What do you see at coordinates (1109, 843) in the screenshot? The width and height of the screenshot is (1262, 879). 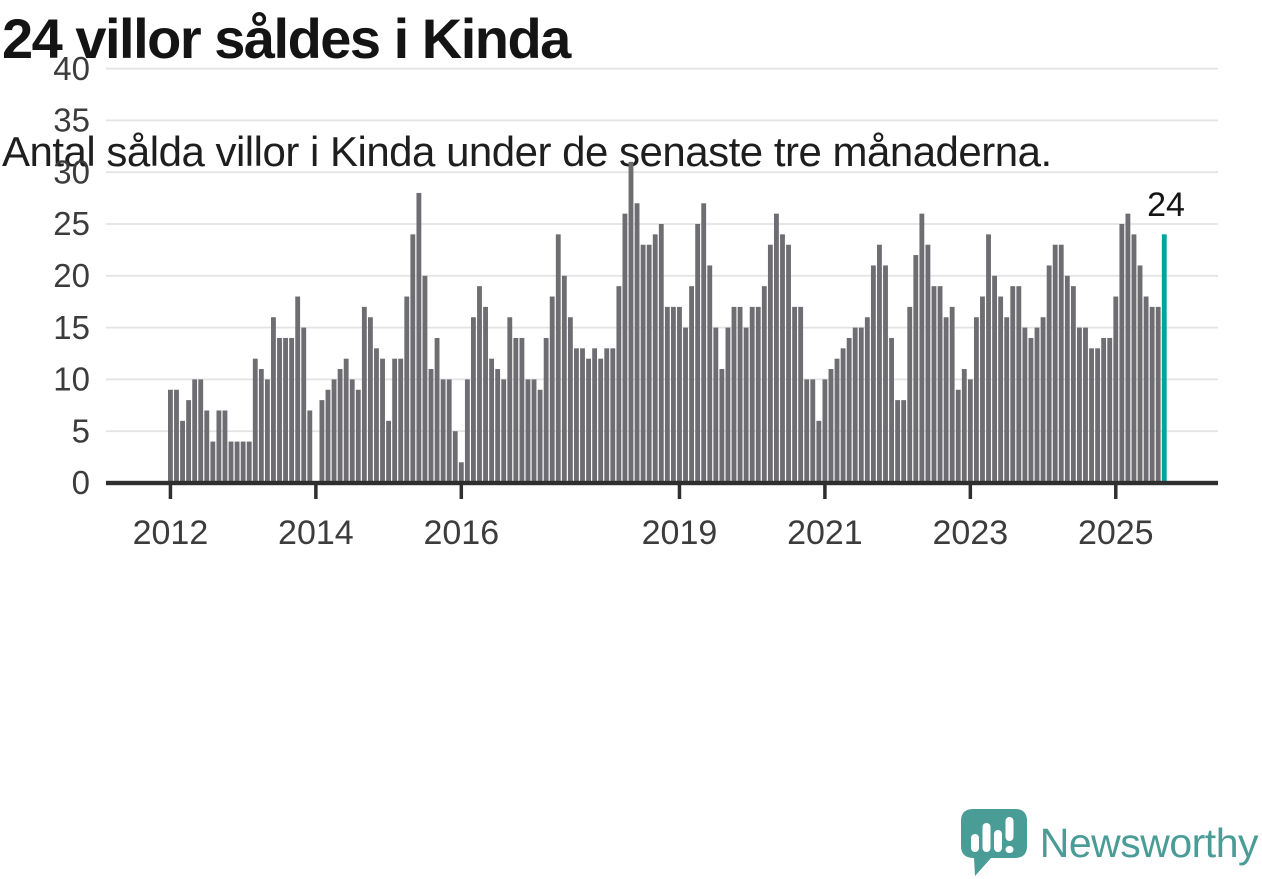 I see `newsworthy-logo: Newsworthy` at bounding box center [1109, 843].